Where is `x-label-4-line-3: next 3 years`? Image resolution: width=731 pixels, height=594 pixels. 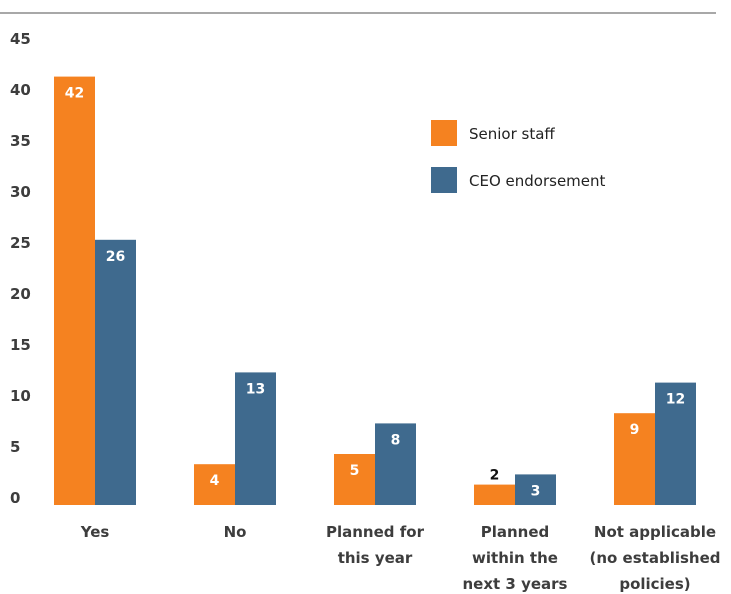
x-label-4-line-3: next 3 years is located at coordinates (515, 584).